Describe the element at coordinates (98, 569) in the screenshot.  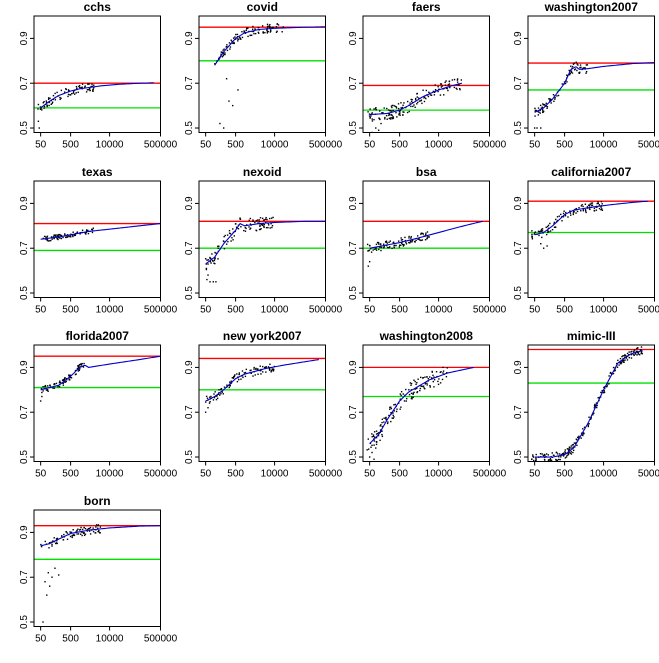
I see `chart-svg: born 50 500 10000 500000 0.5 0.7 0.9` at that location.